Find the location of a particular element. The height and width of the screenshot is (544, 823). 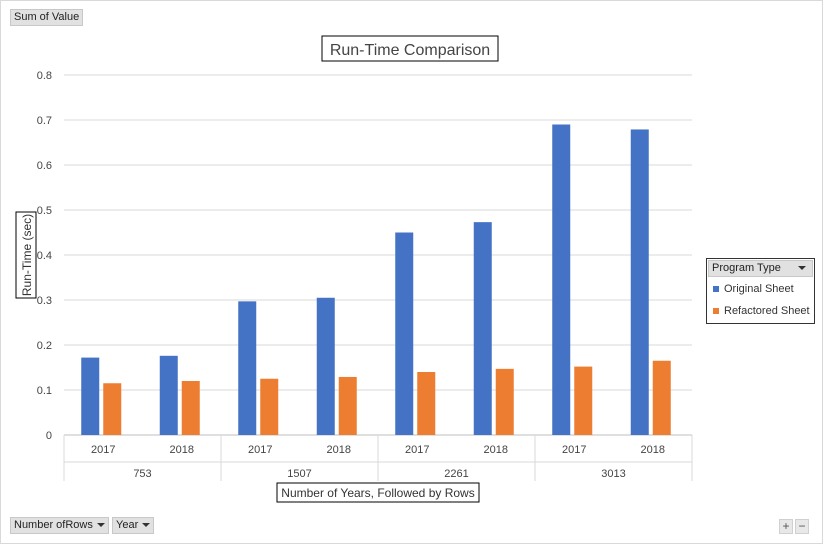

legend-label-refactored: Refactored Sheet is located at coordinates (767, 311).